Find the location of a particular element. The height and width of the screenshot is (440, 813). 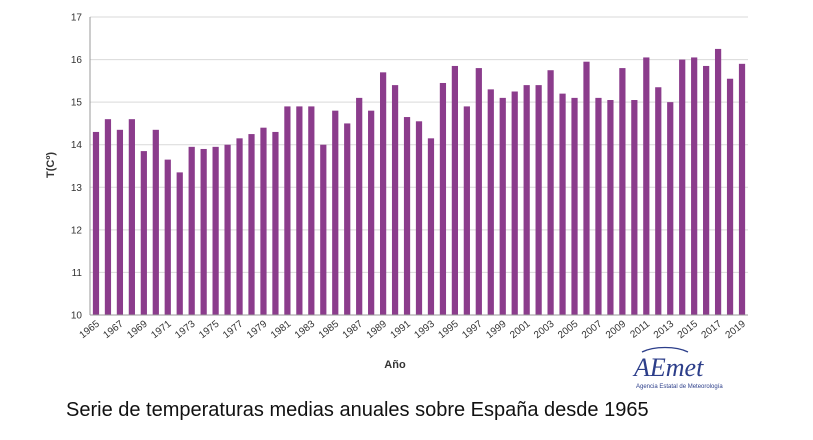

x-tick-label: 1993 is located at coordinates (425, 329).